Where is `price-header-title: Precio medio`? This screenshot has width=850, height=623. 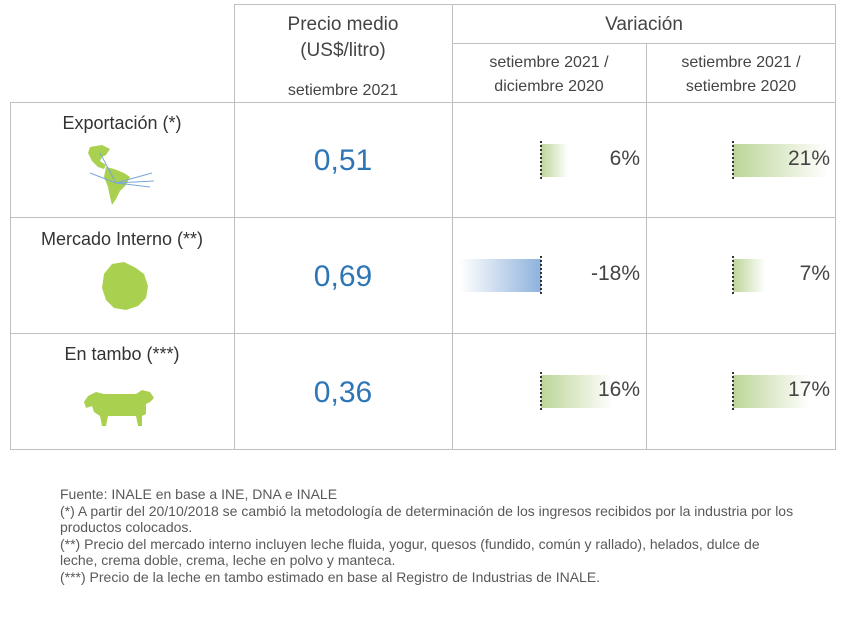 price-header-title: Precio medio is located at coordinates (343, 24).